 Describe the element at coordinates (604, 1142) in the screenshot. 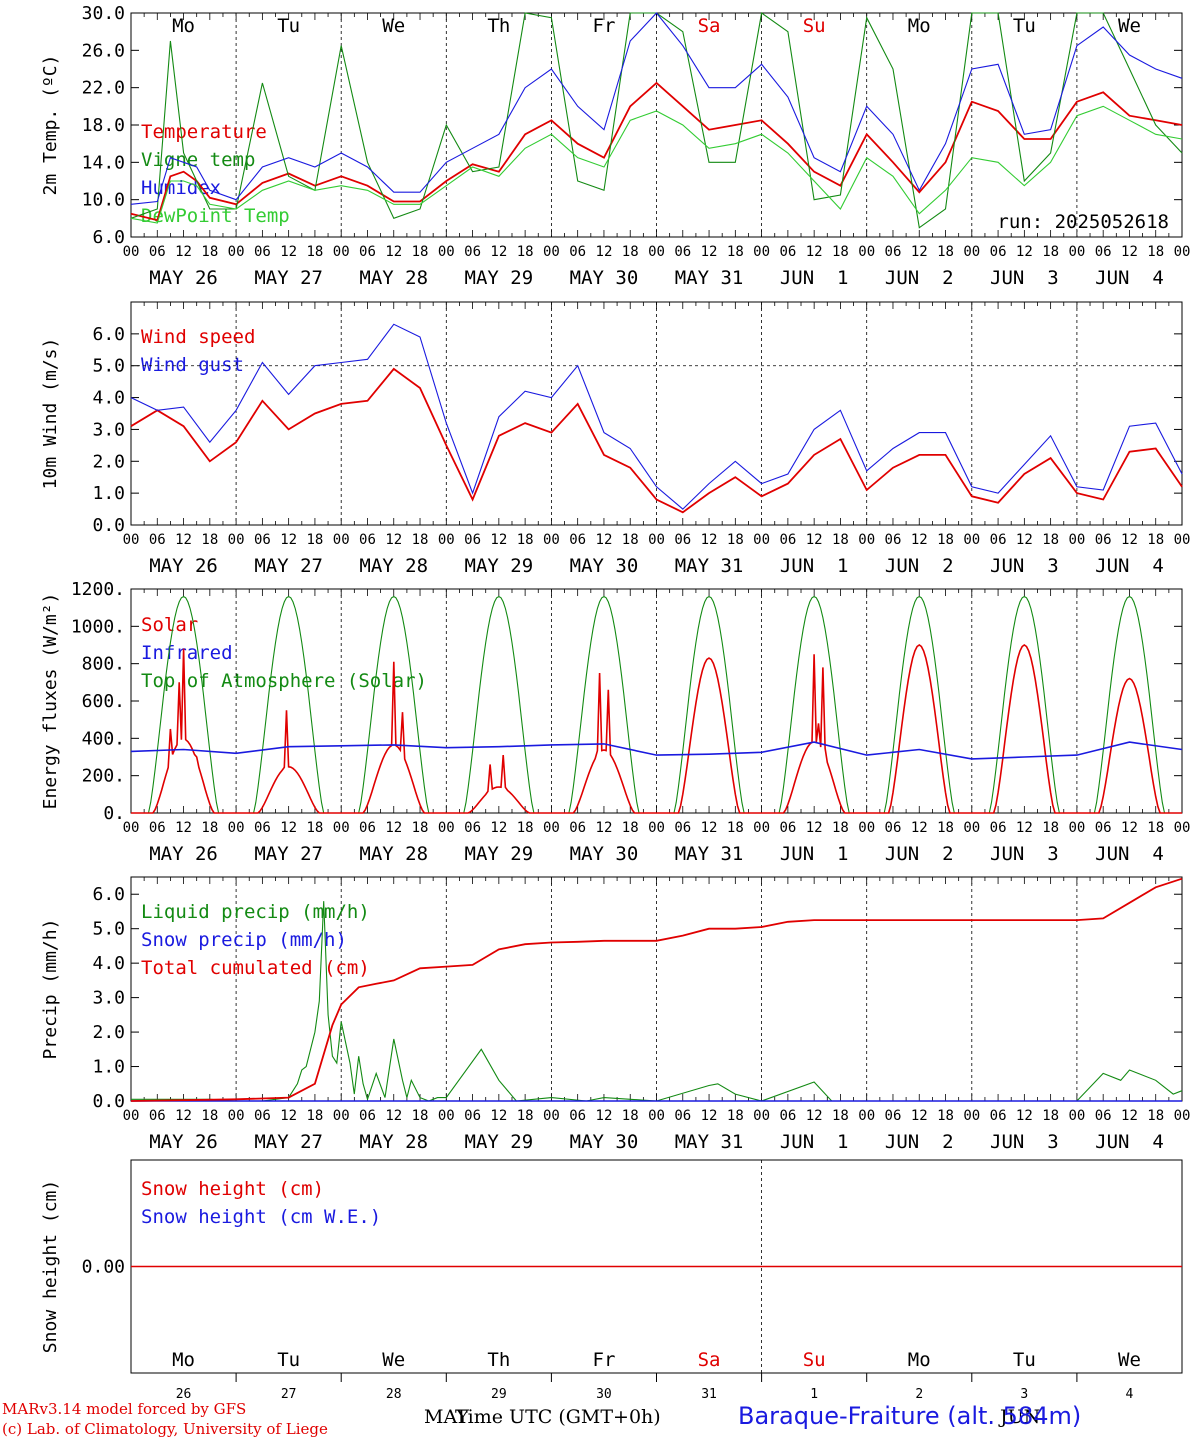

I see `date-label: MAY 30` at that location.